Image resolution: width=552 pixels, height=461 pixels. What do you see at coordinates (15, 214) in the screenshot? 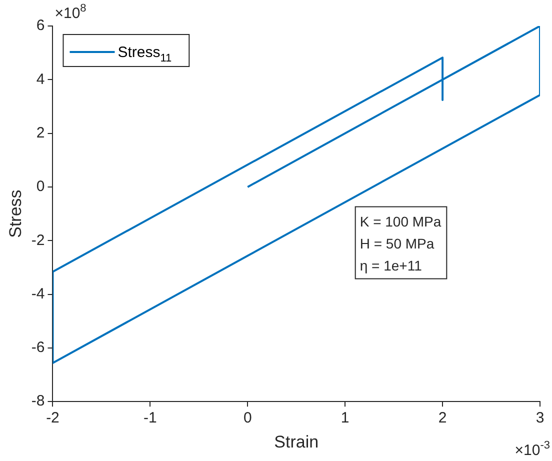
I see `y-axis-title: Stress` at bounding box center [15, 214].